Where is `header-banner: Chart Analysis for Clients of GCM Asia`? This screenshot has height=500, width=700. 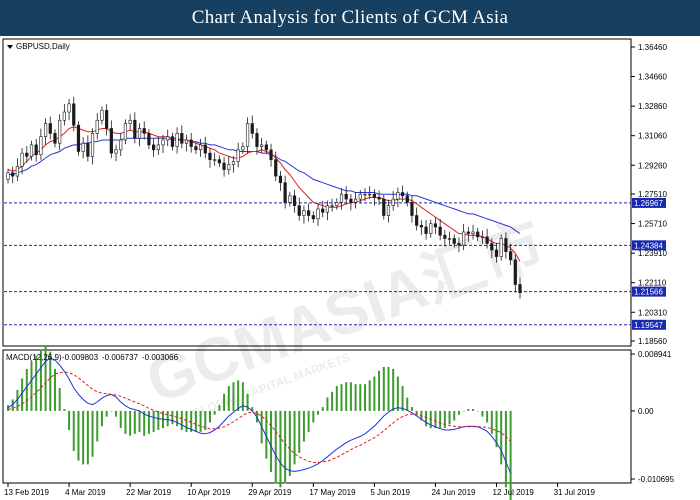
header-banner: Chart Analysis for Clients of GCM Asia is located at coordinates (350, 18).